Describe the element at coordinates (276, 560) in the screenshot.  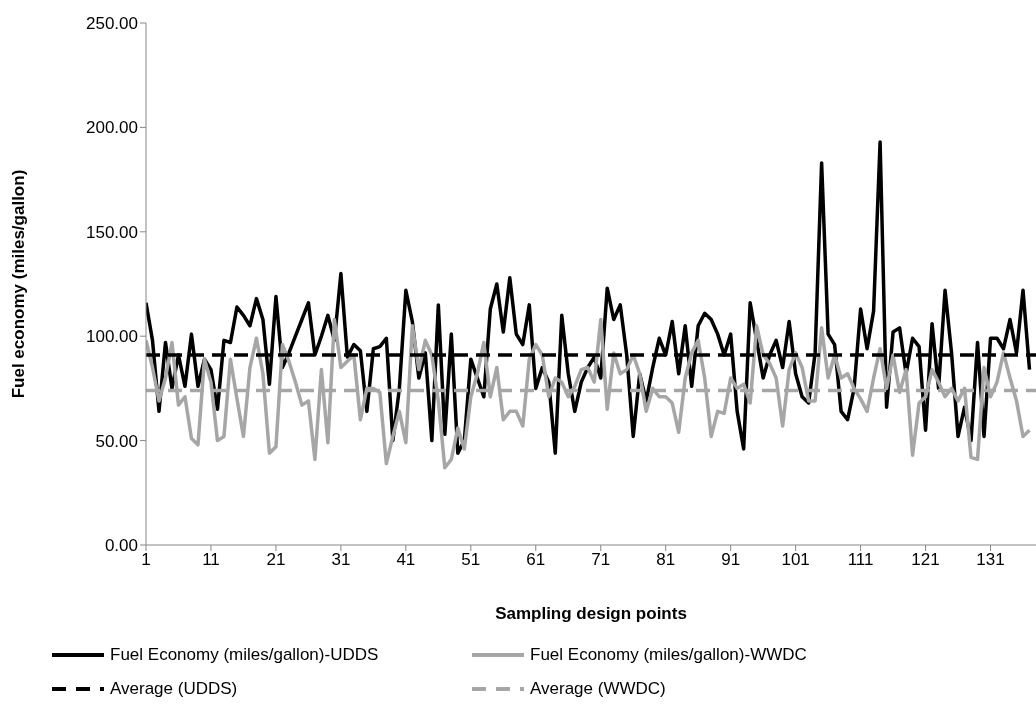
I see `x-tick-label: 21` at that location.